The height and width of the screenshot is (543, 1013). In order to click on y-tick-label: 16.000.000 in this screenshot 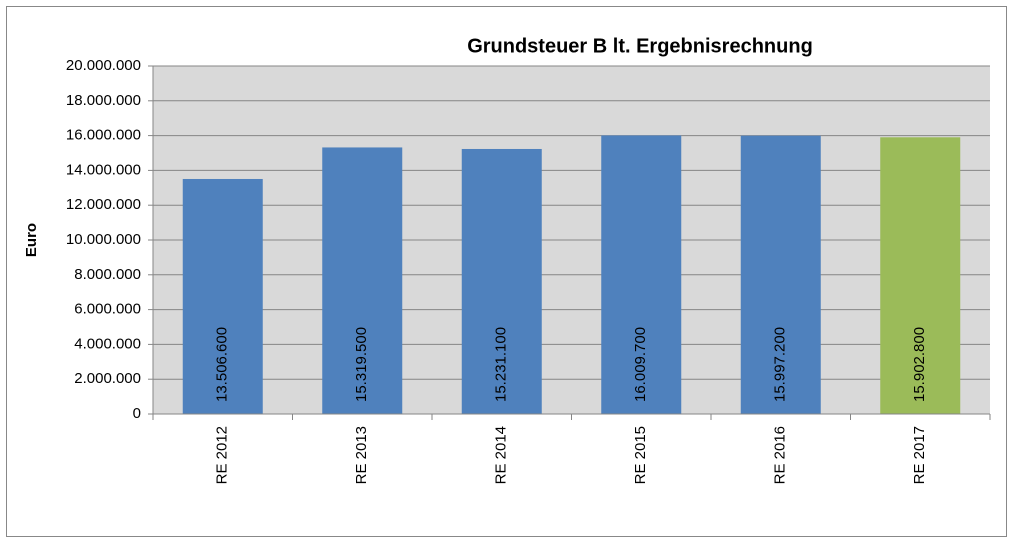, I will do `click(103, 135)`.